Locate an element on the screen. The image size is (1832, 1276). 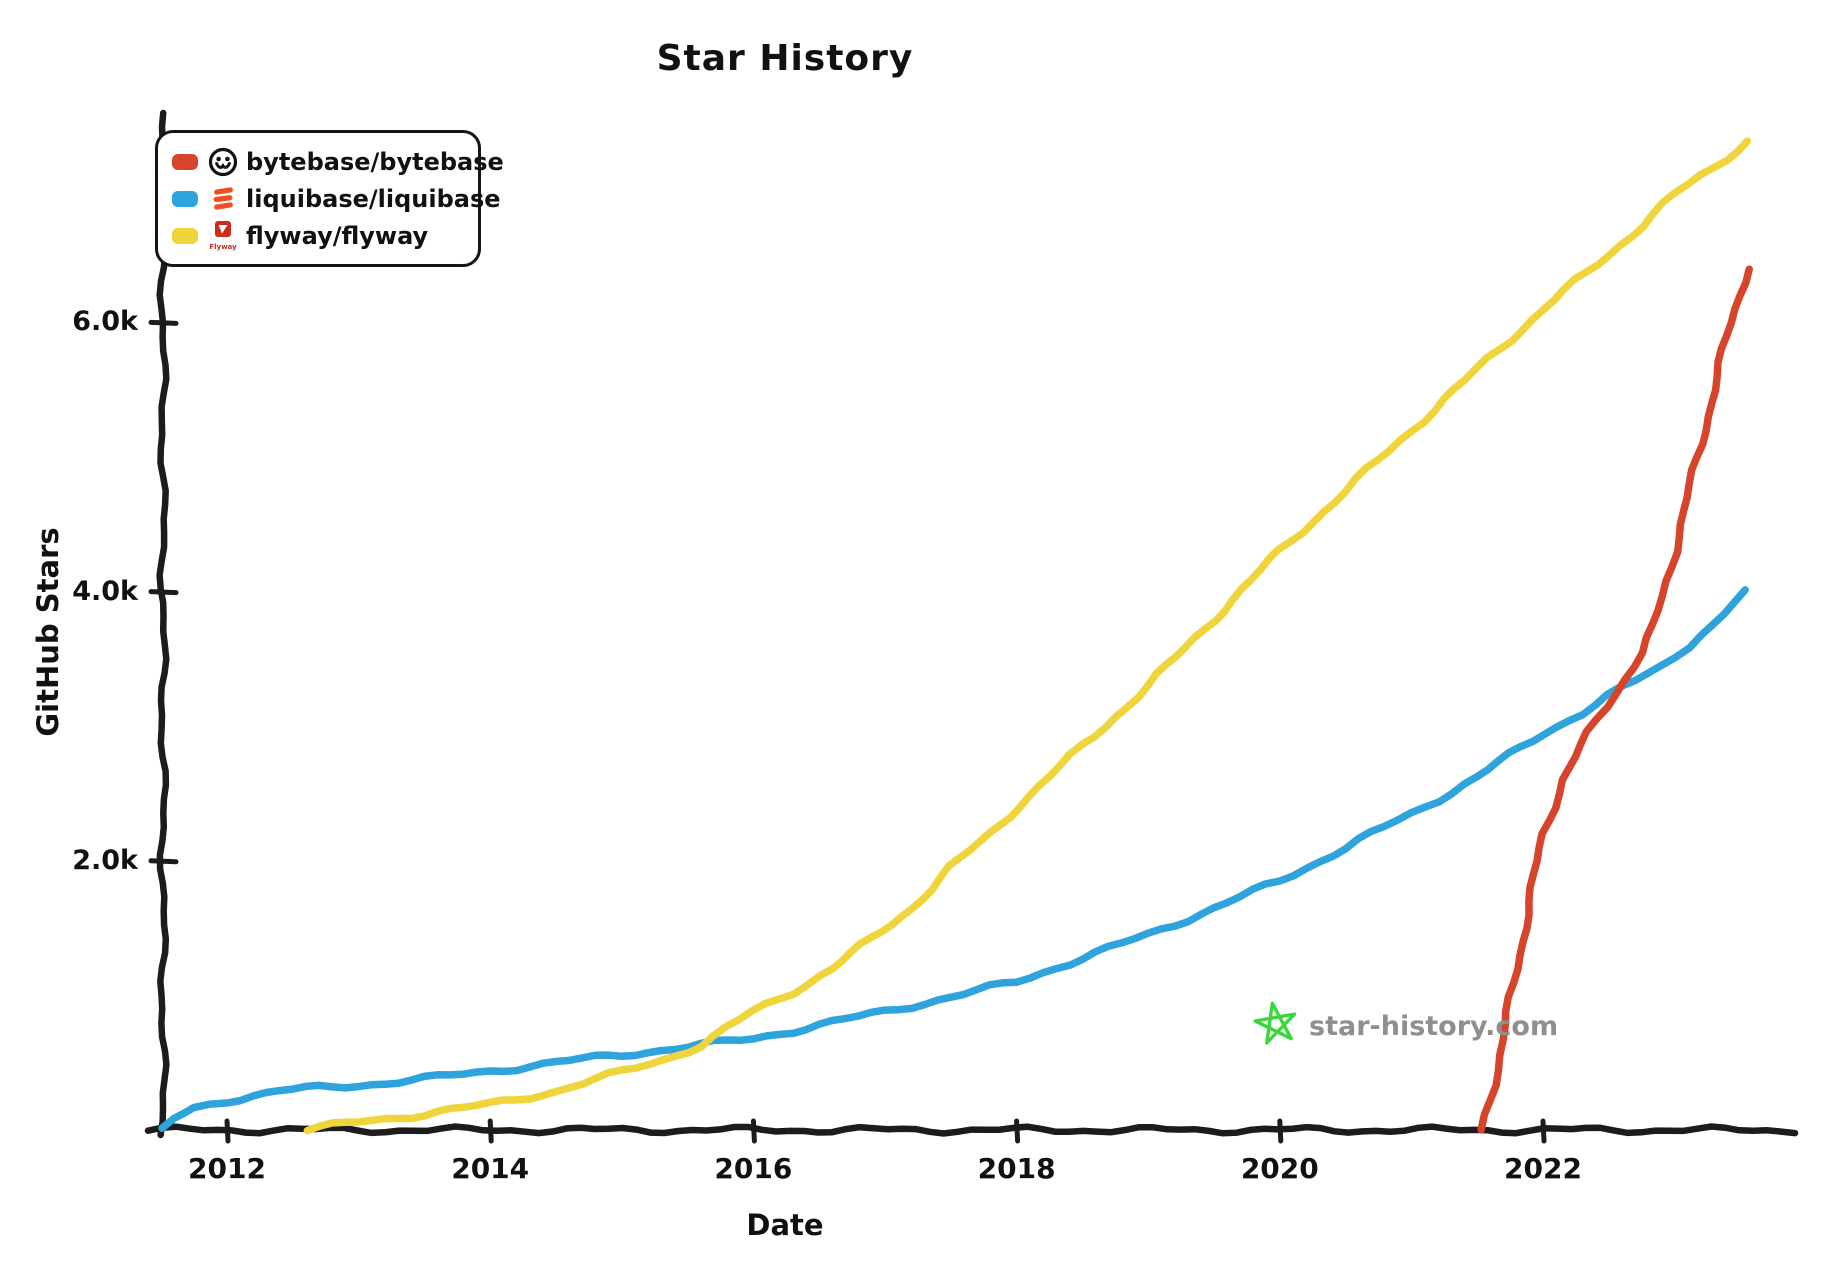
x-tick-label: 2018 is located at coordinates (1016, 1168).